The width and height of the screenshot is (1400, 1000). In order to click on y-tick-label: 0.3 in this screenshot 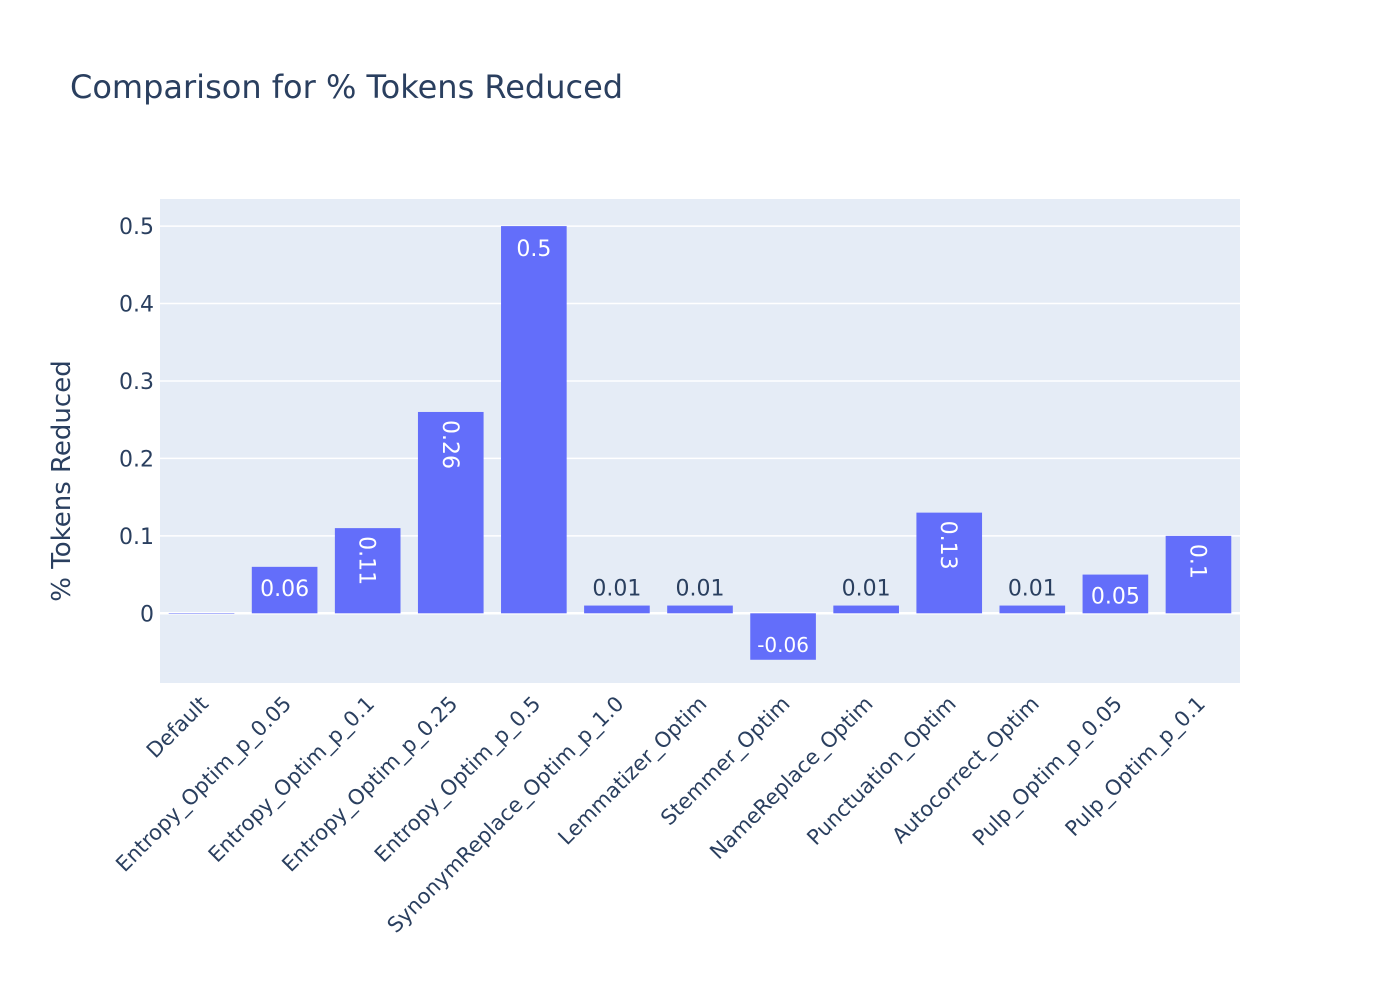, I will do `click(136, 382)`.